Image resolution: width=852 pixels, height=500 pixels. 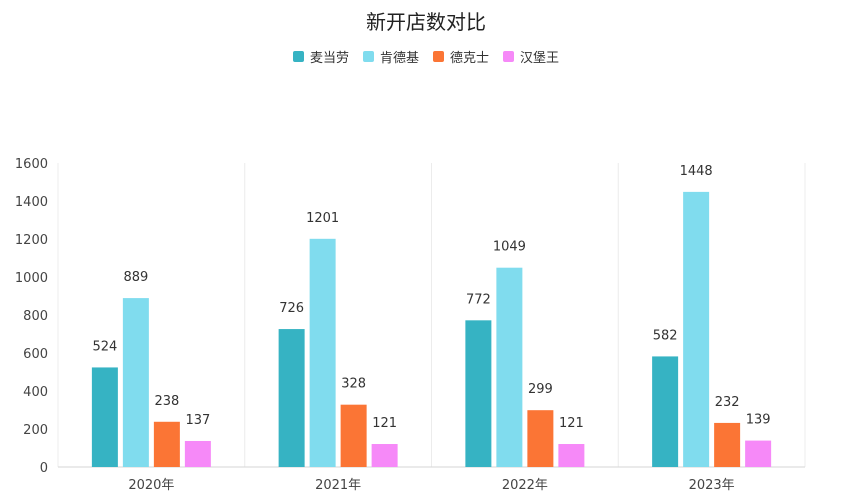 What do you see at coordinates (35, 316) in the screenshot?
I see `y-tick-label-4: 800` at bounding box center [35, 316].